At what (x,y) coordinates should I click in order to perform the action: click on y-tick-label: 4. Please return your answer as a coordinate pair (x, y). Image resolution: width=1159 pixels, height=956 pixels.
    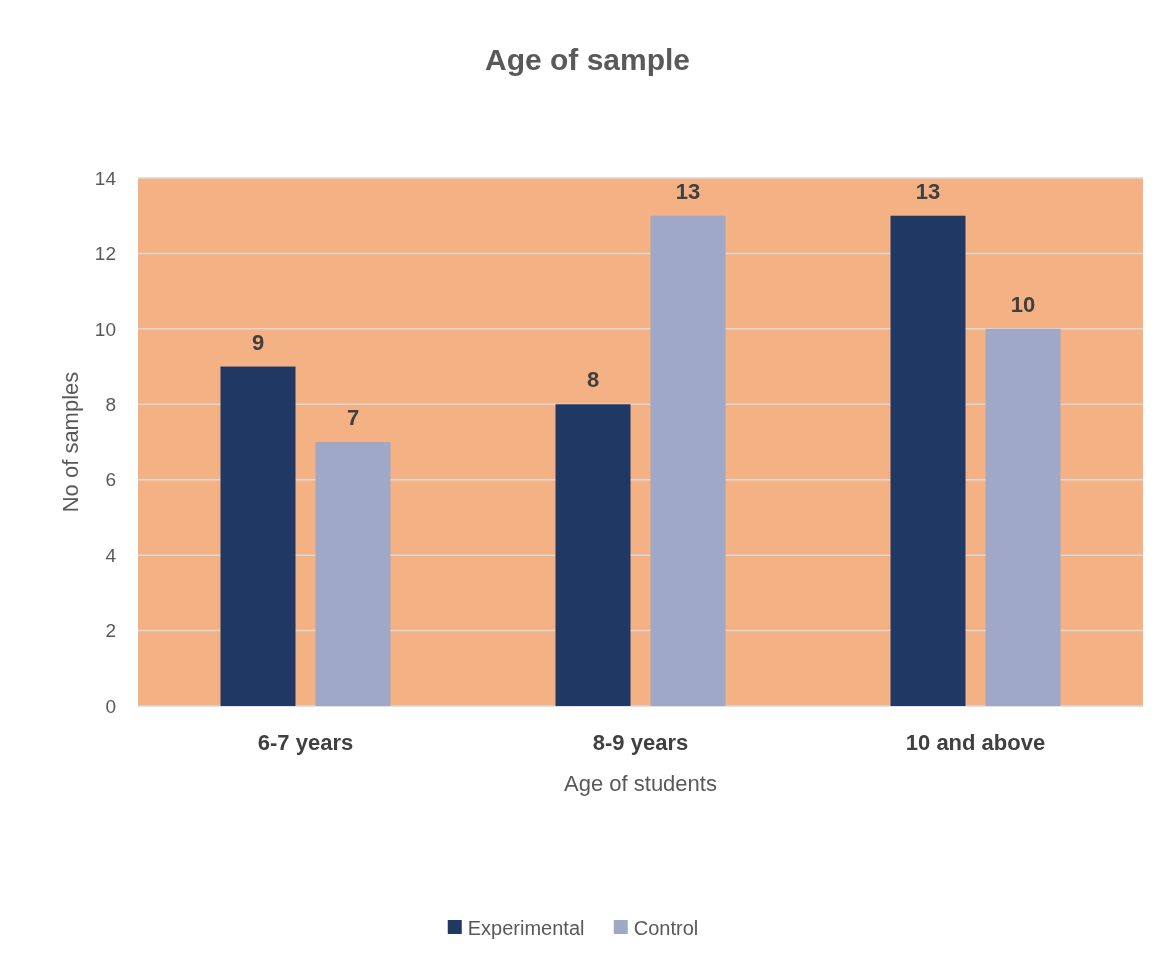
    Looking at the image, I should click on (111, 555).